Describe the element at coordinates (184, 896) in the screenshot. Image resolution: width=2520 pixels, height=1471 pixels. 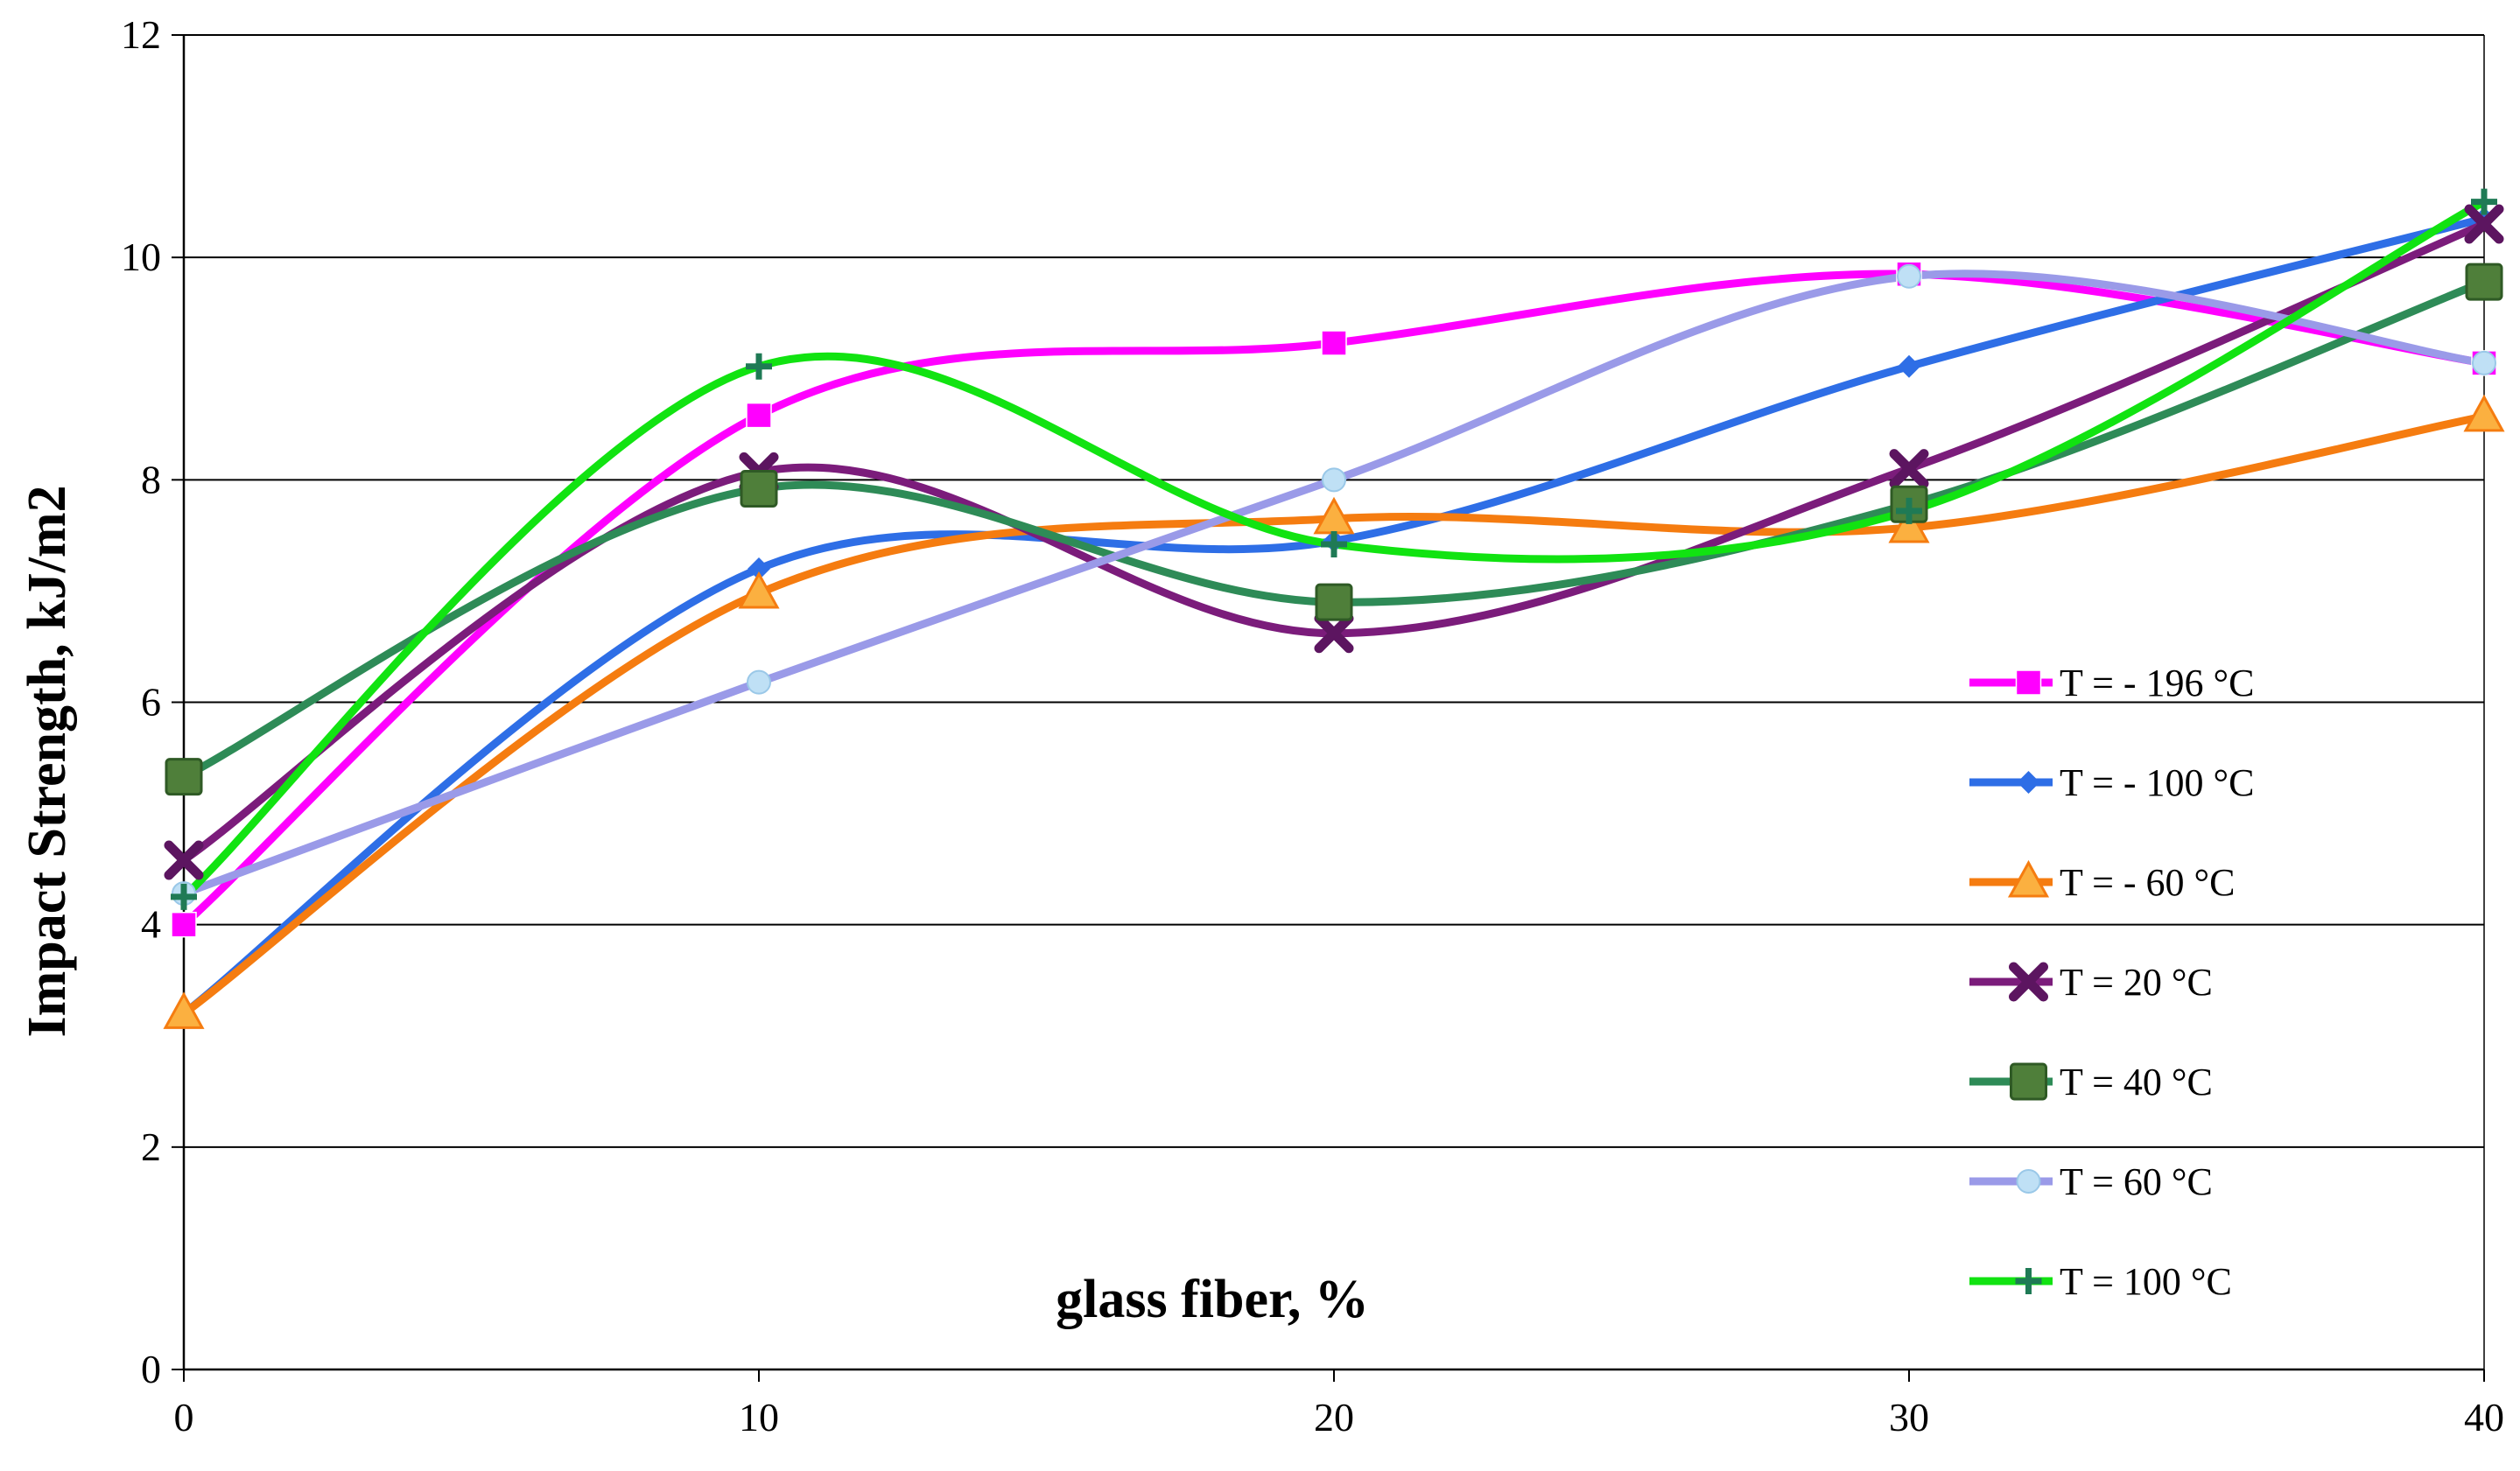
I see `data-point-s6-p0` at that location.